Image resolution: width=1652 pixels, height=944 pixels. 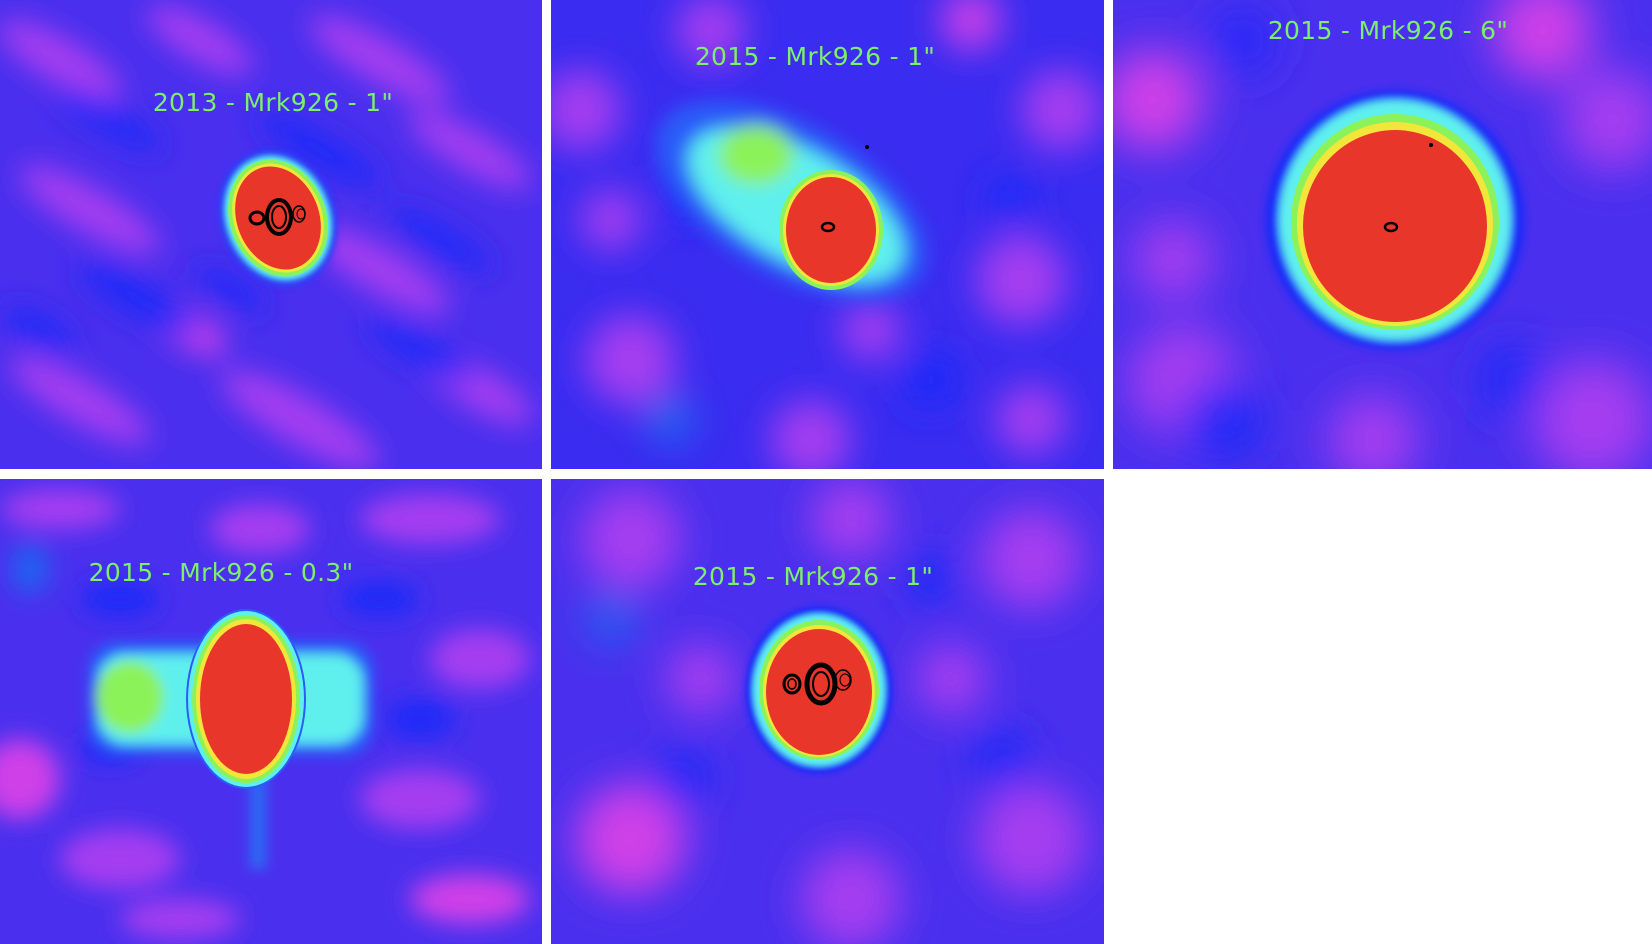 What do you see at coordinates (273, 102) in the screenshot?
I see `panel-title: 2013 - Mrk926 - 1"` at bounding box center [273, 102].